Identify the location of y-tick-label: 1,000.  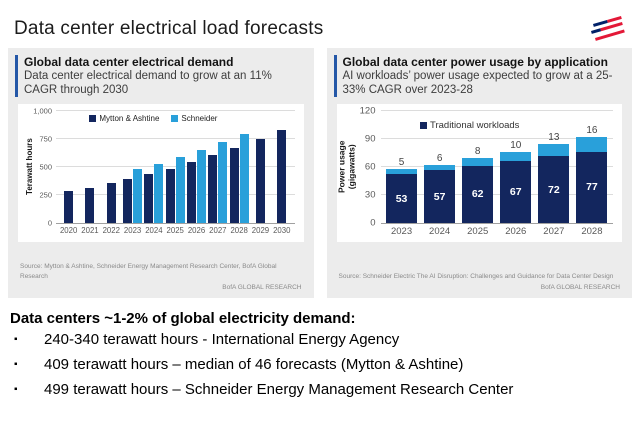
(42, 111).